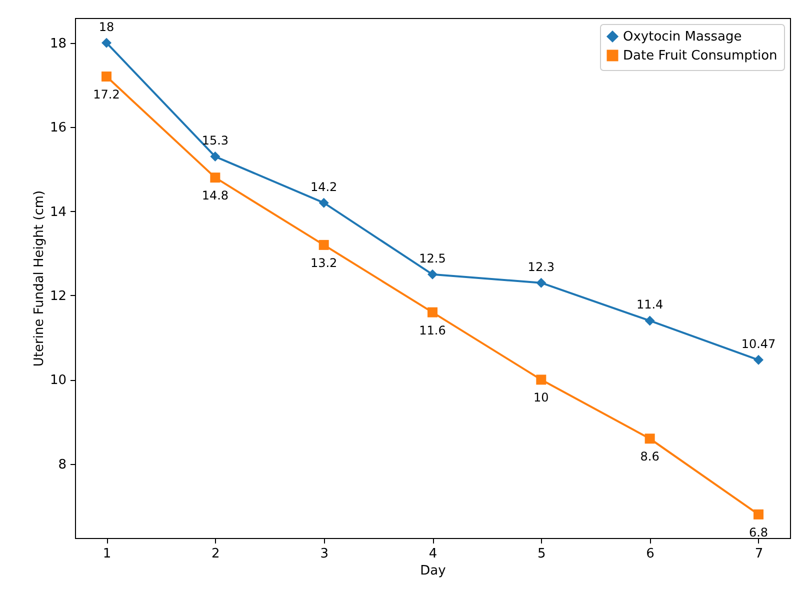  Describe the element at coordinates (682, 37) in the screenshot. I see `legend-label: Oxytocin Massage` at that location.